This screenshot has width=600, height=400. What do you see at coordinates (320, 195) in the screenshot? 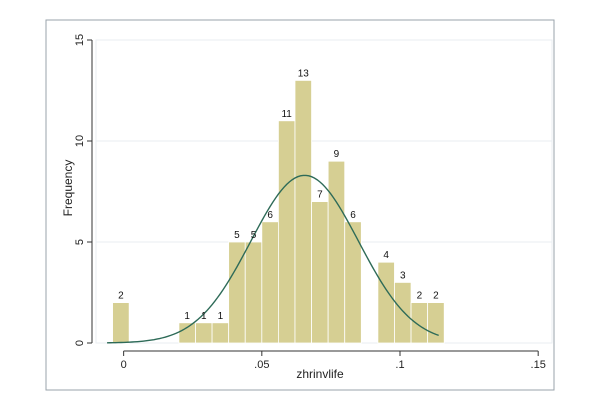
I see `bar-data-label: 7` at bounding box center [320, 195].